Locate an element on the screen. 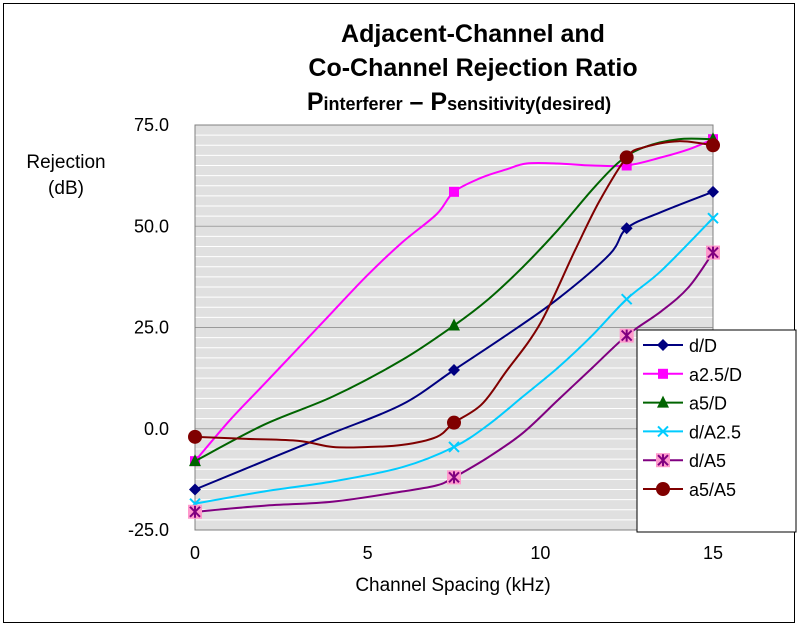 The height and width of the screenshot is (626, 800). legend-marker-d-a5 is located at coordinates (663, 460).